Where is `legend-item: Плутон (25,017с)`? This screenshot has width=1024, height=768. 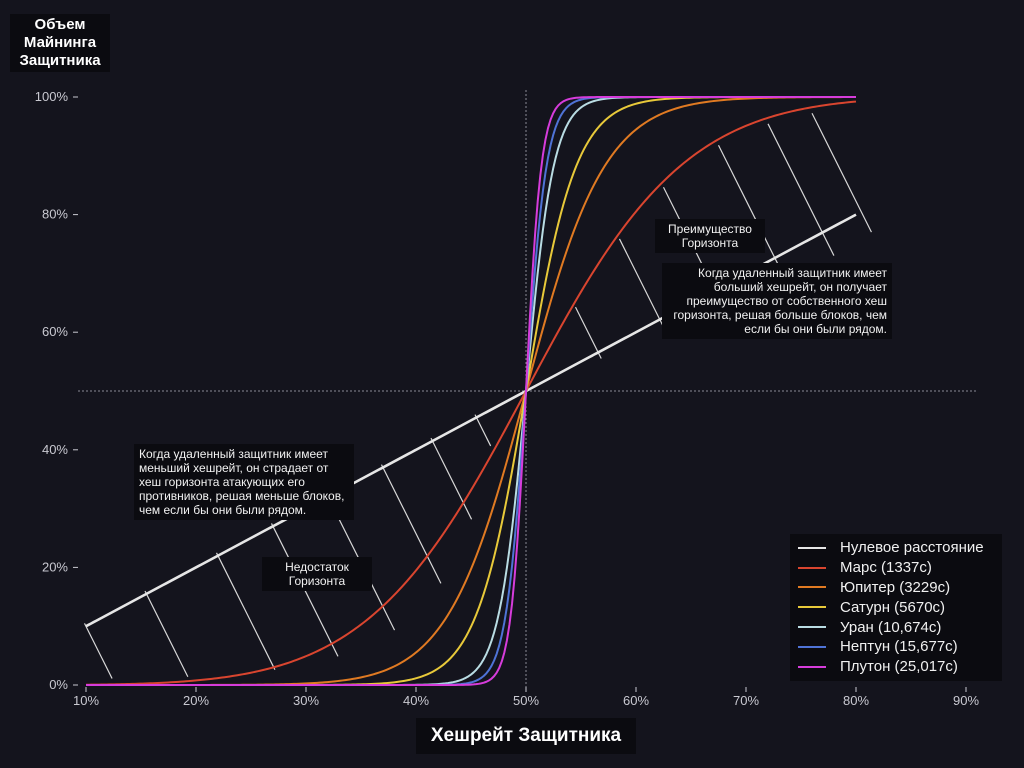 legend-item: Плутон (25,017с) is located at coordinates (896, 667).